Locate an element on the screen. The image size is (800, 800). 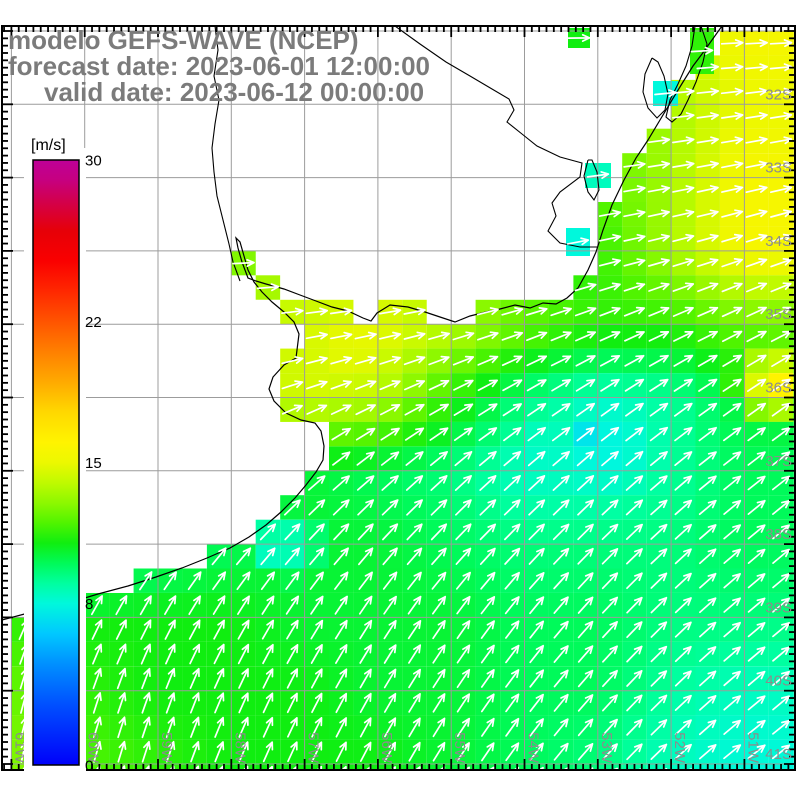
country-border-line is located at coordinates (495, 137).